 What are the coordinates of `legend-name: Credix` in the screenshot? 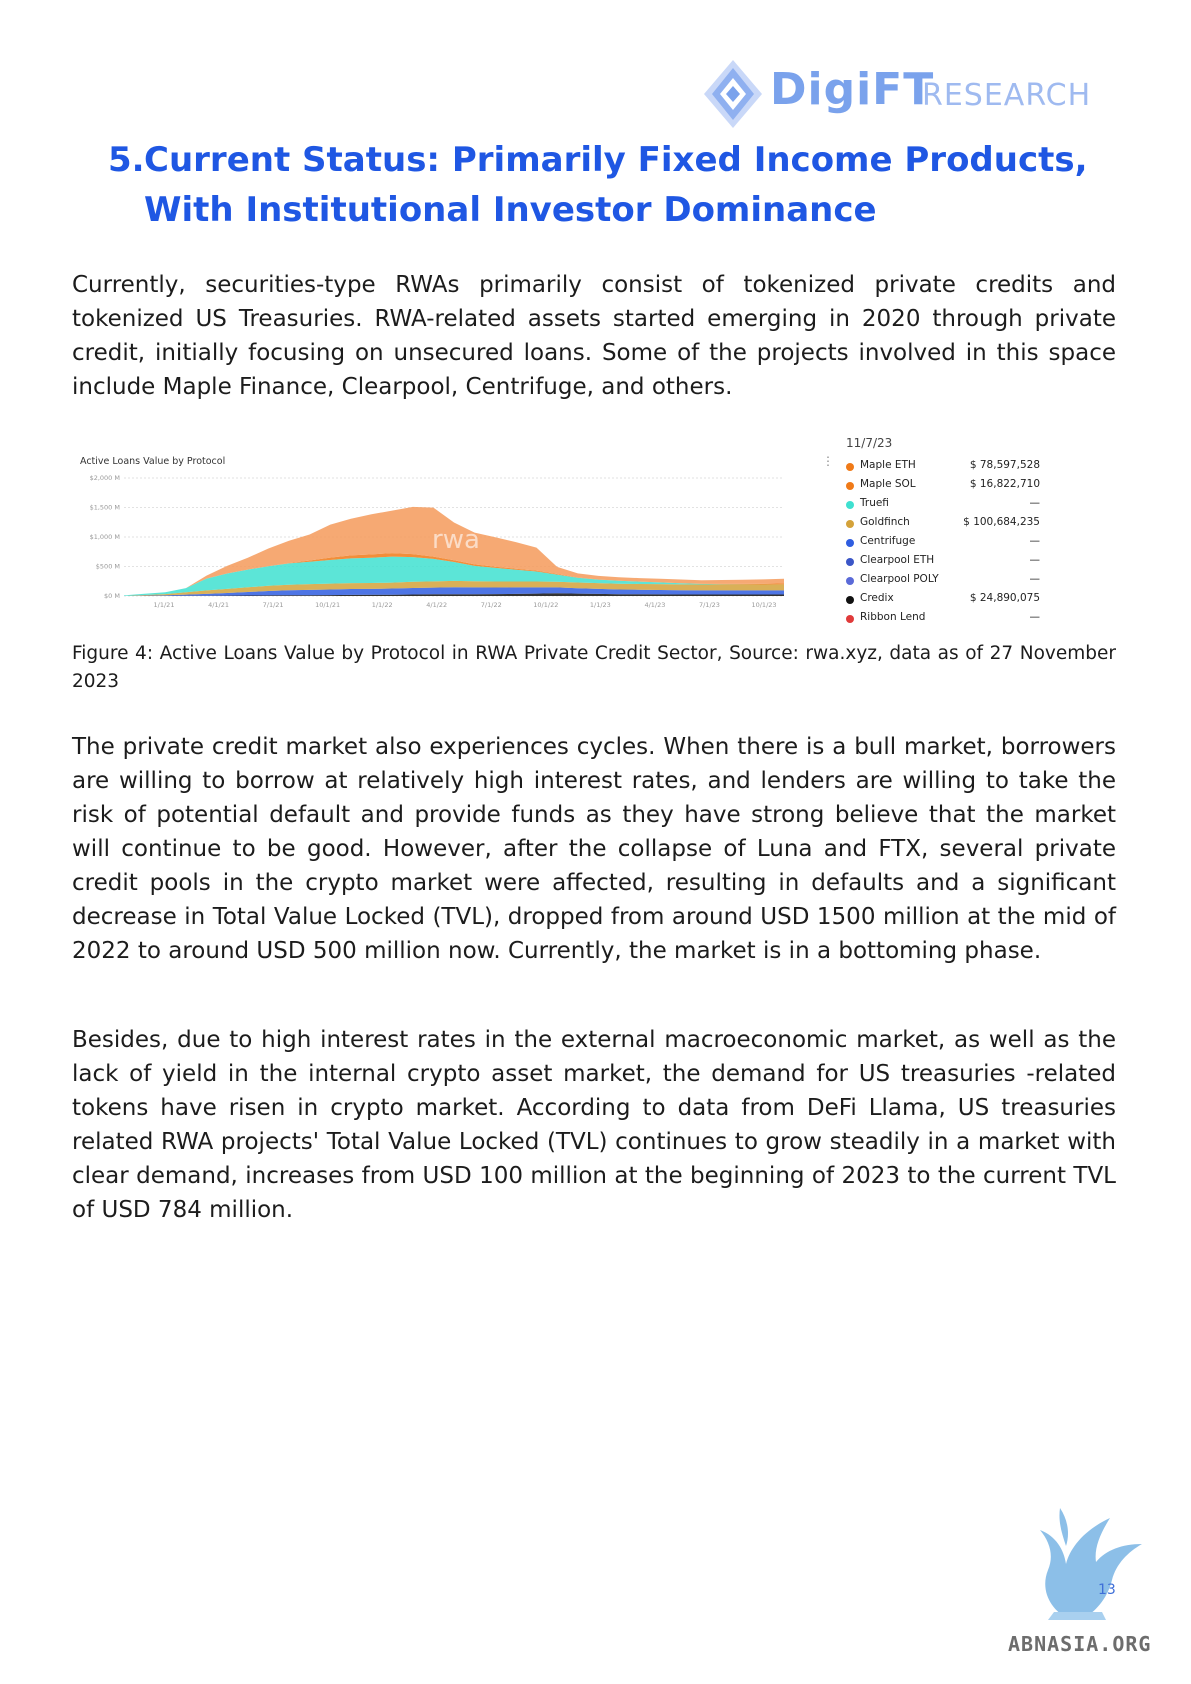 It's located at (877, 598).